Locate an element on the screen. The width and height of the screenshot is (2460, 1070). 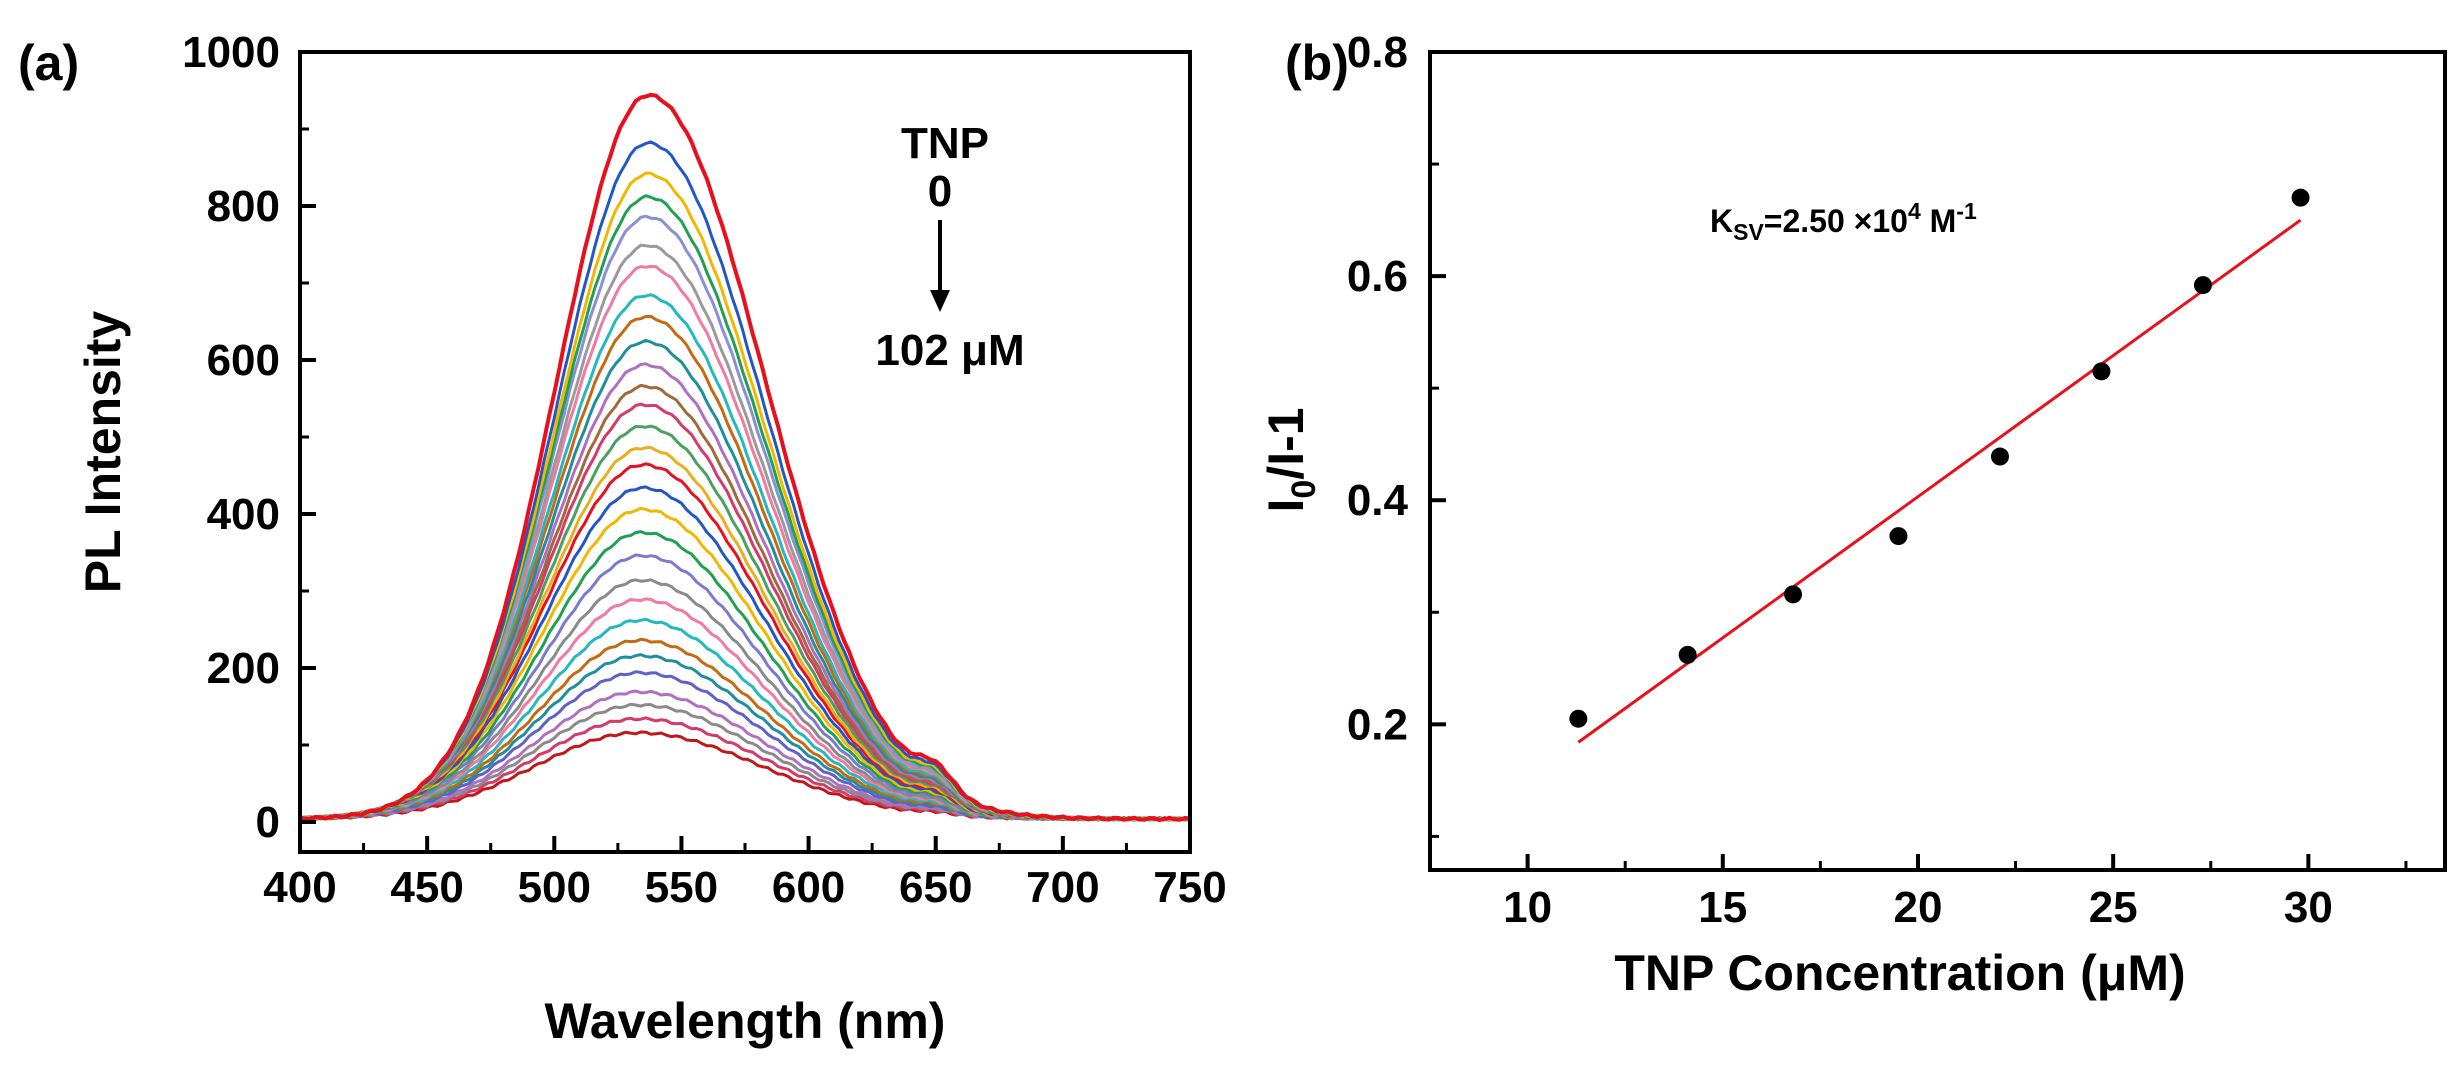
panel-a-x-axis: 400 450 500 550 600 650 700 750 is located at coordinates (745, 874).